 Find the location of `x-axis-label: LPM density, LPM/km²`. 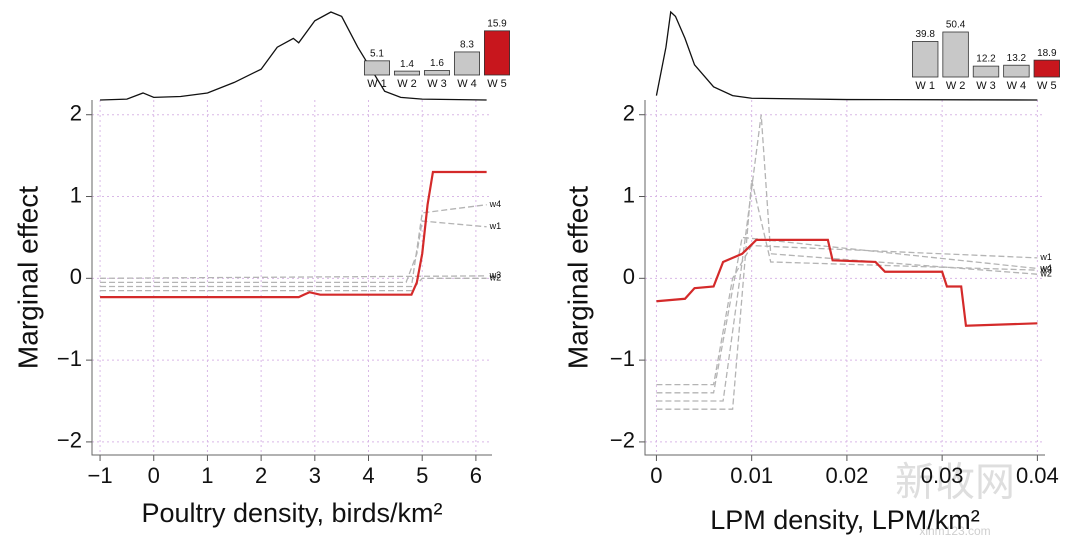

x-axis-label: LPM density, LPM/km² is located at coordinates (845, 520).